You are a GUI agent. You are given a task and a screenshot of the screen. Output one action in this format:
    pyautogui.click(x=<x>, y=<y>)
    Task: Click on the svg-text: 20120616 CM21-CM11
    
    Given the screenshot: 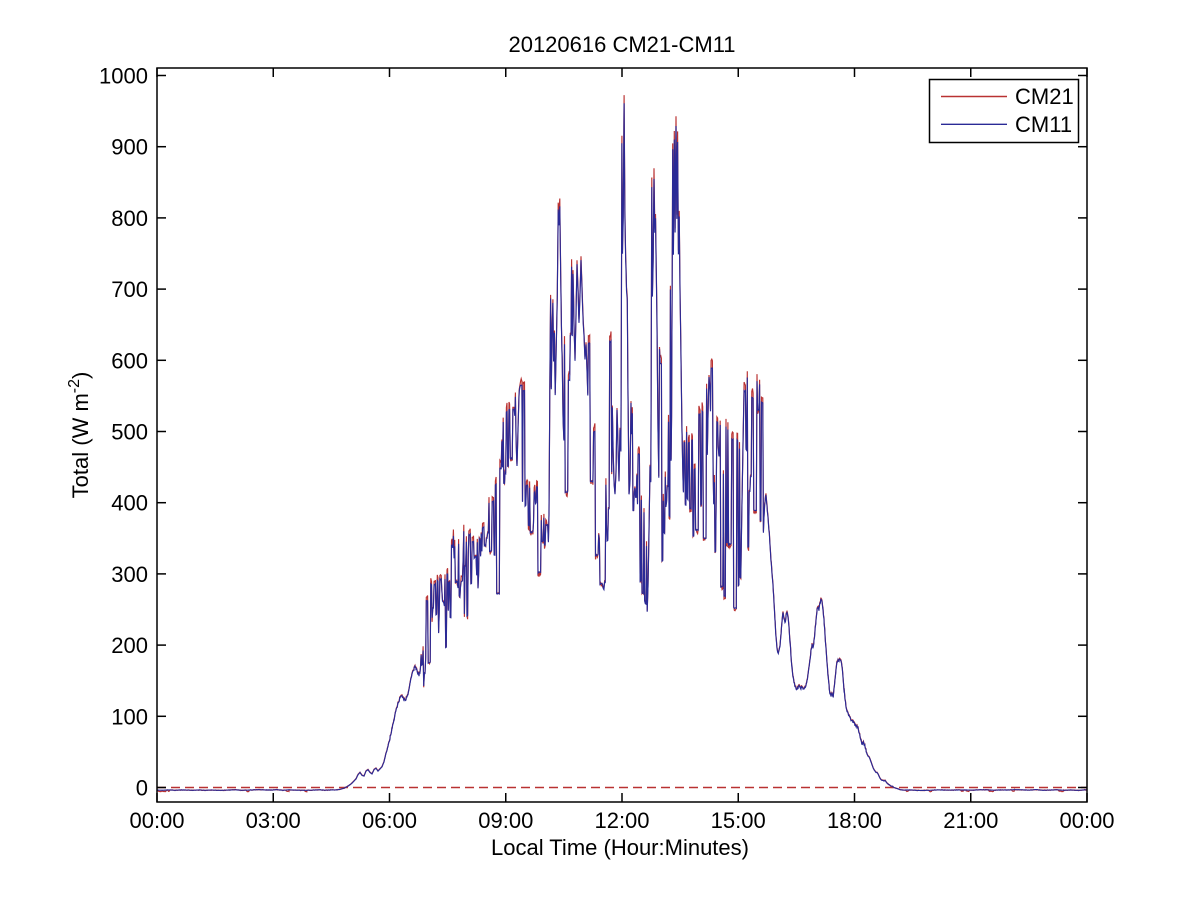 What is the action you would take?
    pyautogui.click(x=621, y=44)
    